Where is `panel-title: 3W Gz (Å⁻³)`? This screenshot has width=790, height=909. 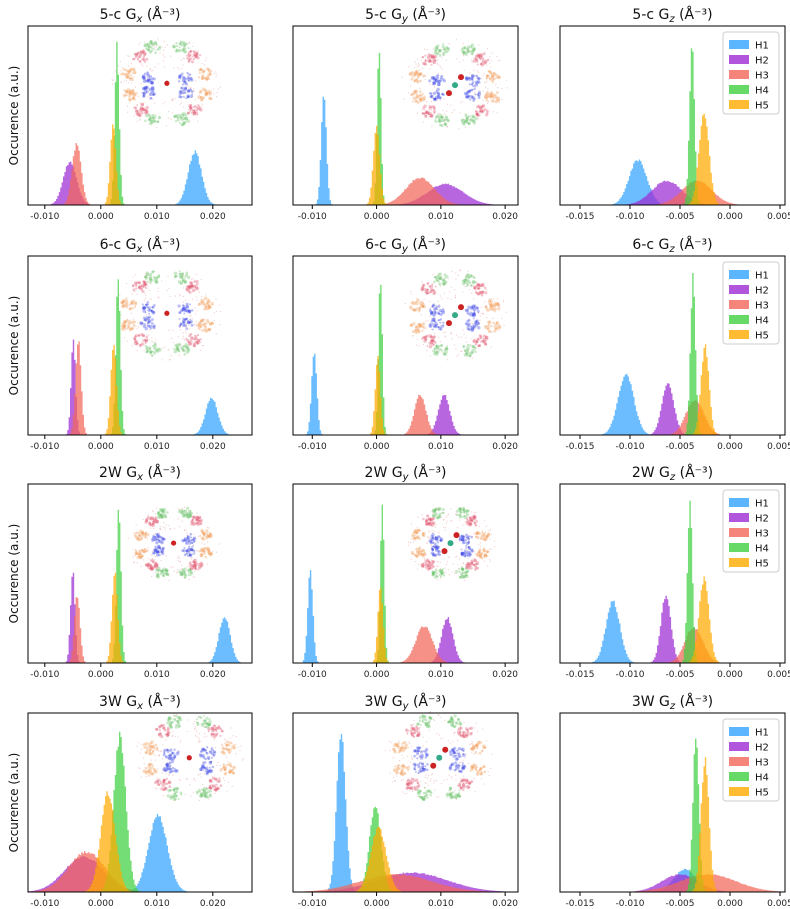
panel-title: 3W Gz (Å⁻³) is located at coordinates (672, 702).